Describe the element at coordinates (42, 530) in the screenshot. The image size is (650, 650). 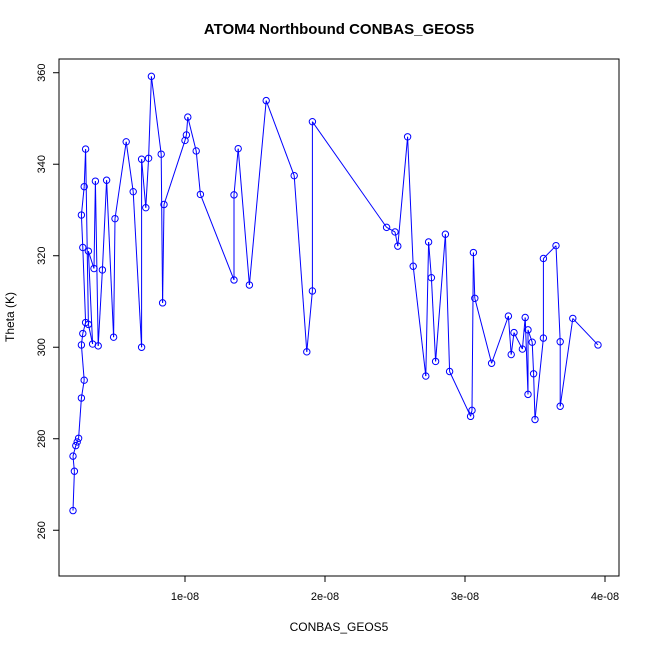
I see `y-tick-label: 260` at that location.